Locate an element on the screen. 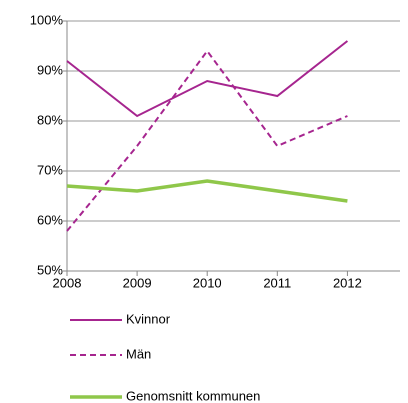 The height and width of the screenshot is (403, 408). y-tick-label: 60% is located at coordinates (50, 219).